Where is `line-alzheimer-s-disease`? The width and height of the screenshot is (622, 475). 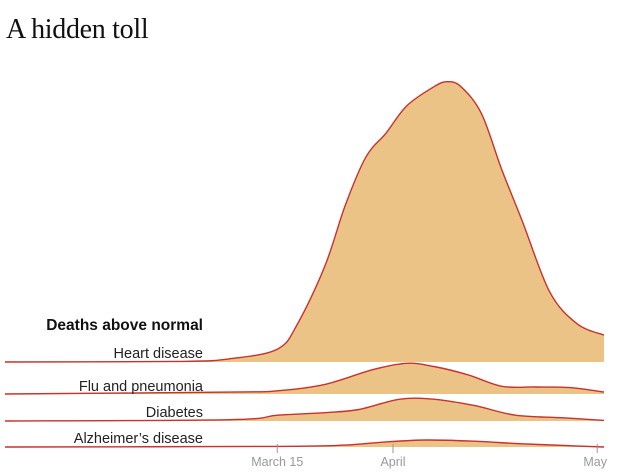 line-alzheimer-s-disease is located at coordinates (304, 443).